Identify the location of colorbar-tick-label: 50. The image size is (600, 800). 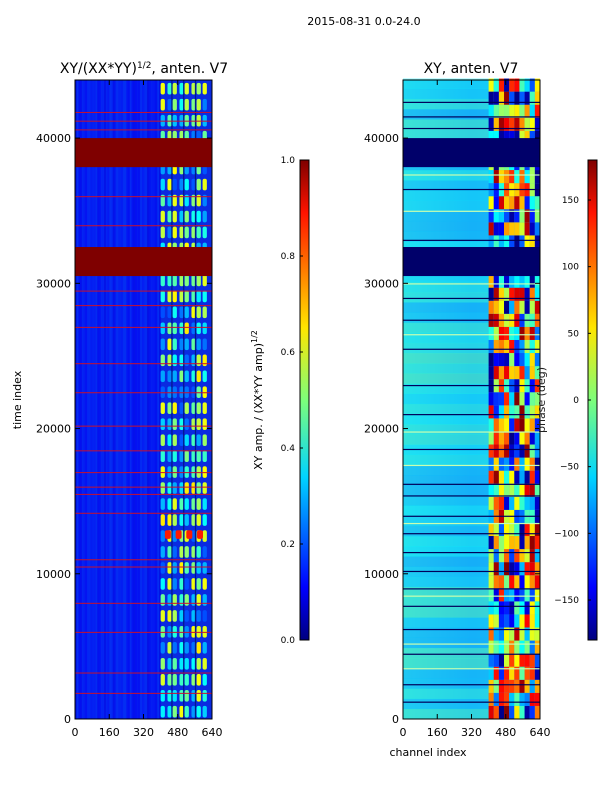
(574, 334).